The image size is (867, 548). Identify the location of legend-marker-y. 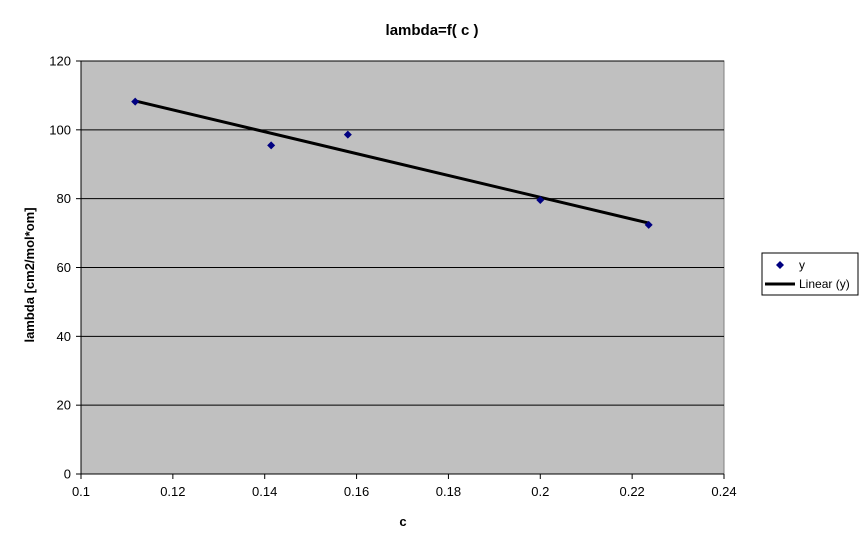
(780, 265).